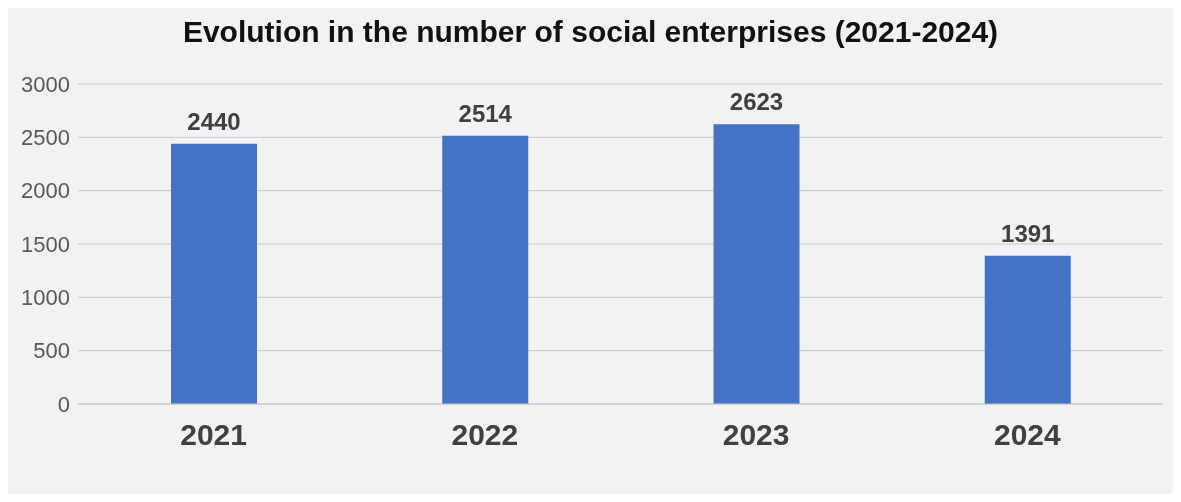 Image resolution: width=1181 pixels, height=502 pixels. What do you see at coordinates (45, 244) in the screenshot?
I see `y-tick-label: 1500` at bounding box center [45, 244].